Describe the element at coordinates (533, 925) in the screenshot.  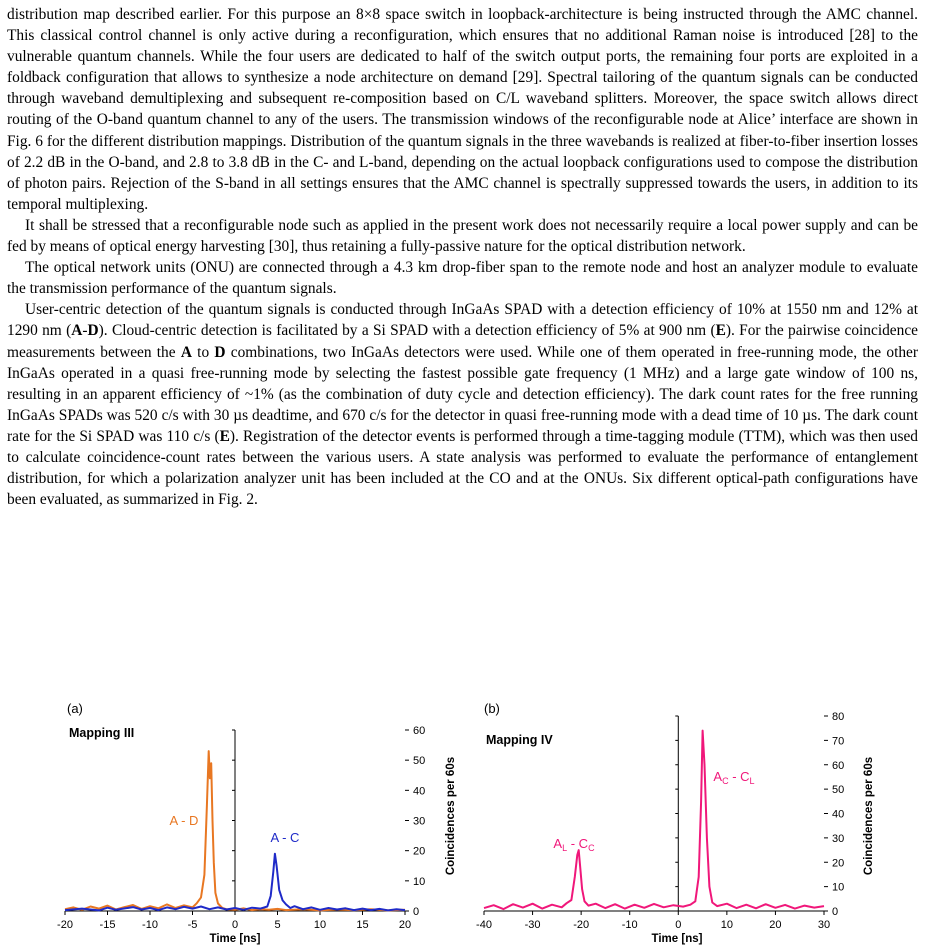
I see `x-tick-label: -30` at that location.